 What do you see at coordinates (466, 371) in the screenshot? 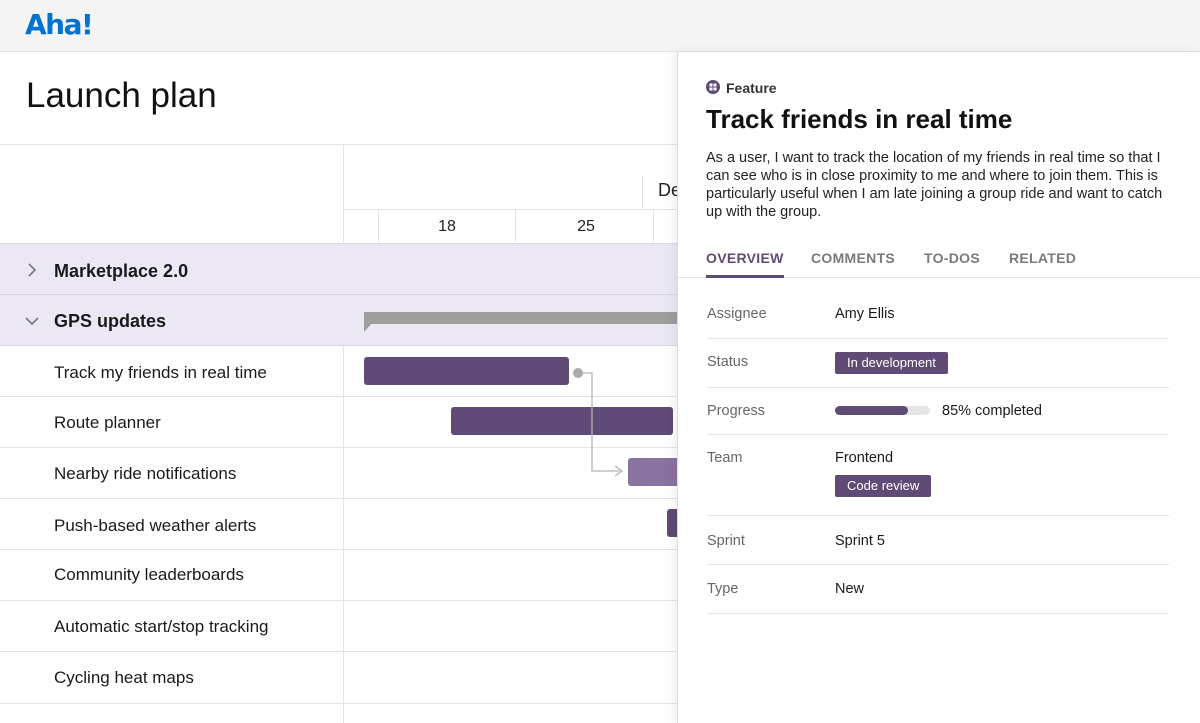
I see `gantt-bar-track-friends` at bounding box center [466, 371].